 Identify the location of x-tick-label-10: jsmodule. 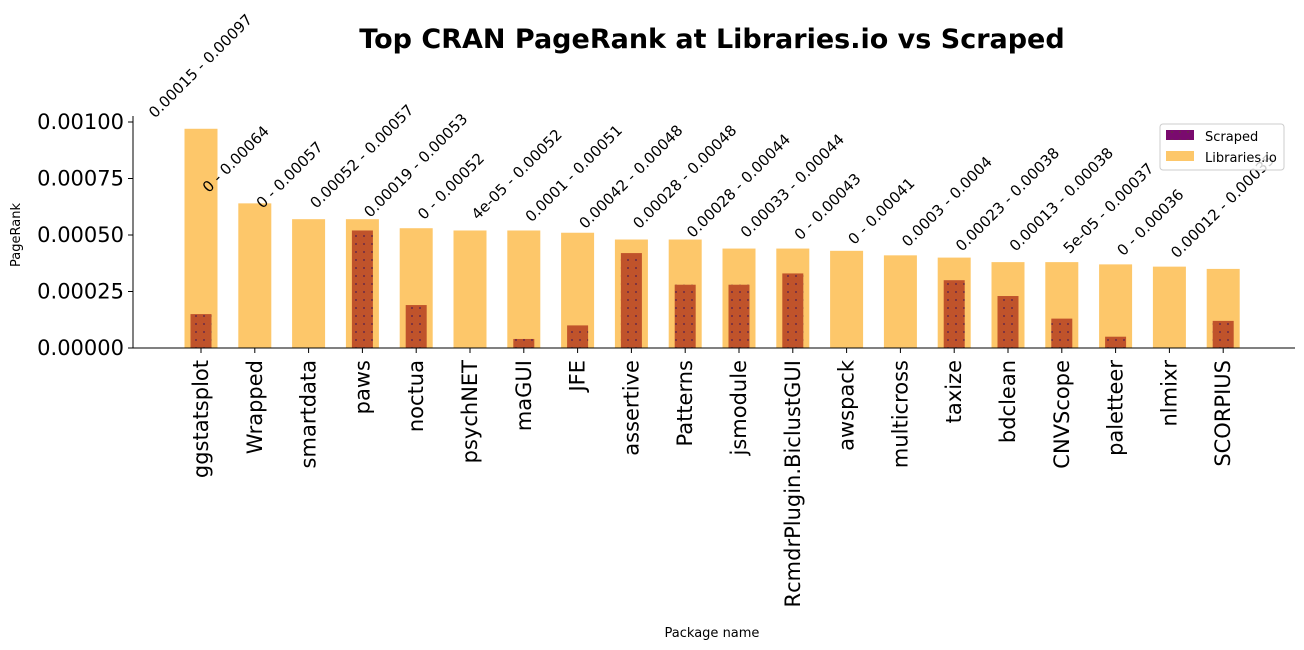
(739, 408).